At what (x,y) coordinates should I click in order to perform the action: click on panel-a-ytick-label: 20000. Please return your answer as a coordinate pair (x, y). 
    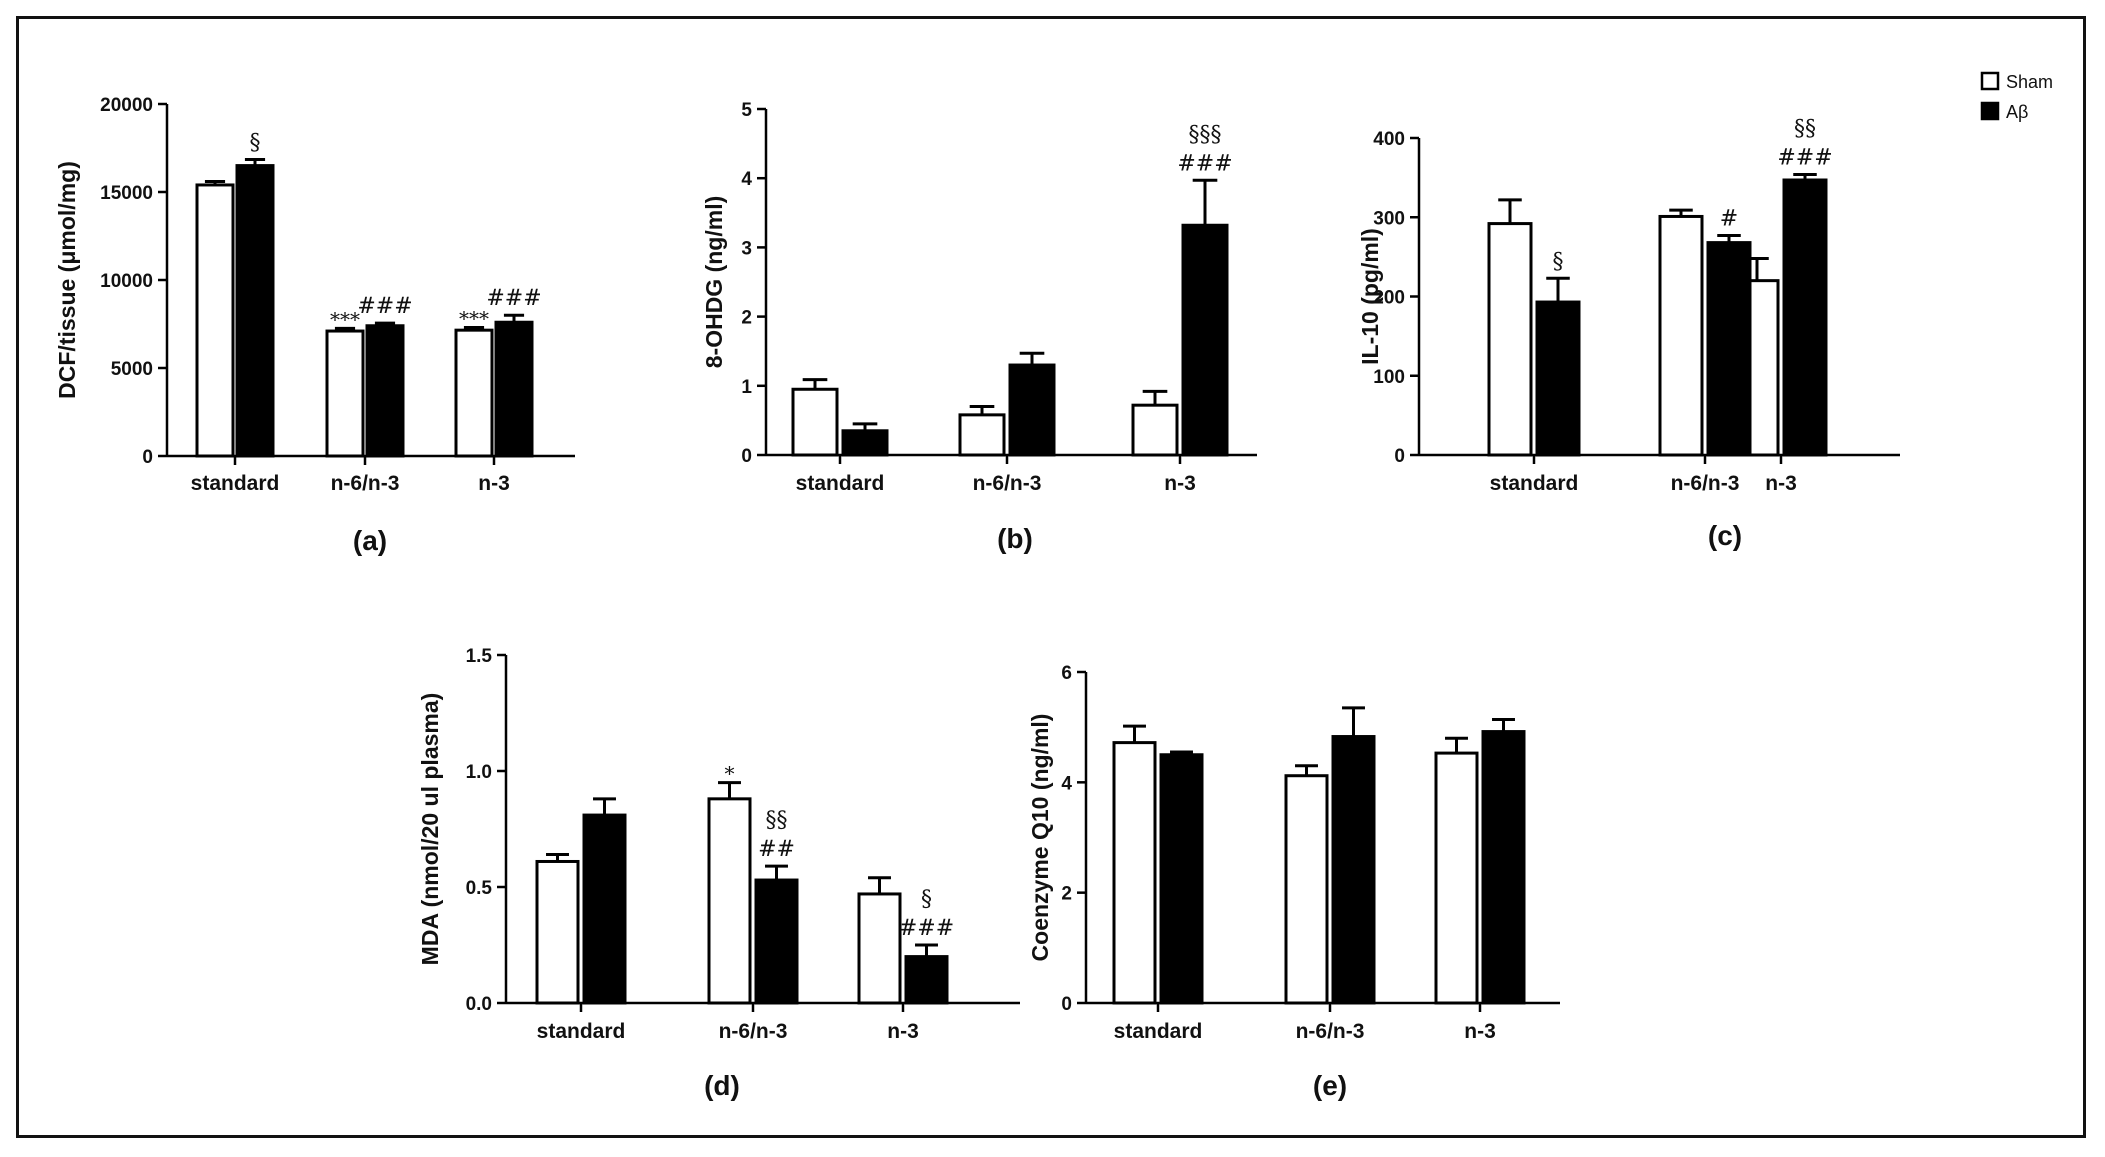
    Looking at the image, I should click on (126, 105).